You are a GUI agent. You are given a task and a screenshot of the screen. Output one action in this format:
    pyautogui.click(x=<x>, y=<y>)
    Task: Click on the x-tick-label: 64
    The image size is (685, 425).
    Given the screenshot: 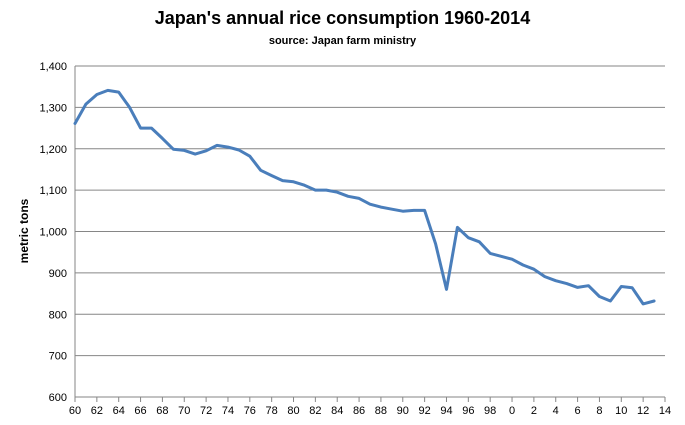 What is the action you would take?
    pyautogui.click(x=119, y=411)
    